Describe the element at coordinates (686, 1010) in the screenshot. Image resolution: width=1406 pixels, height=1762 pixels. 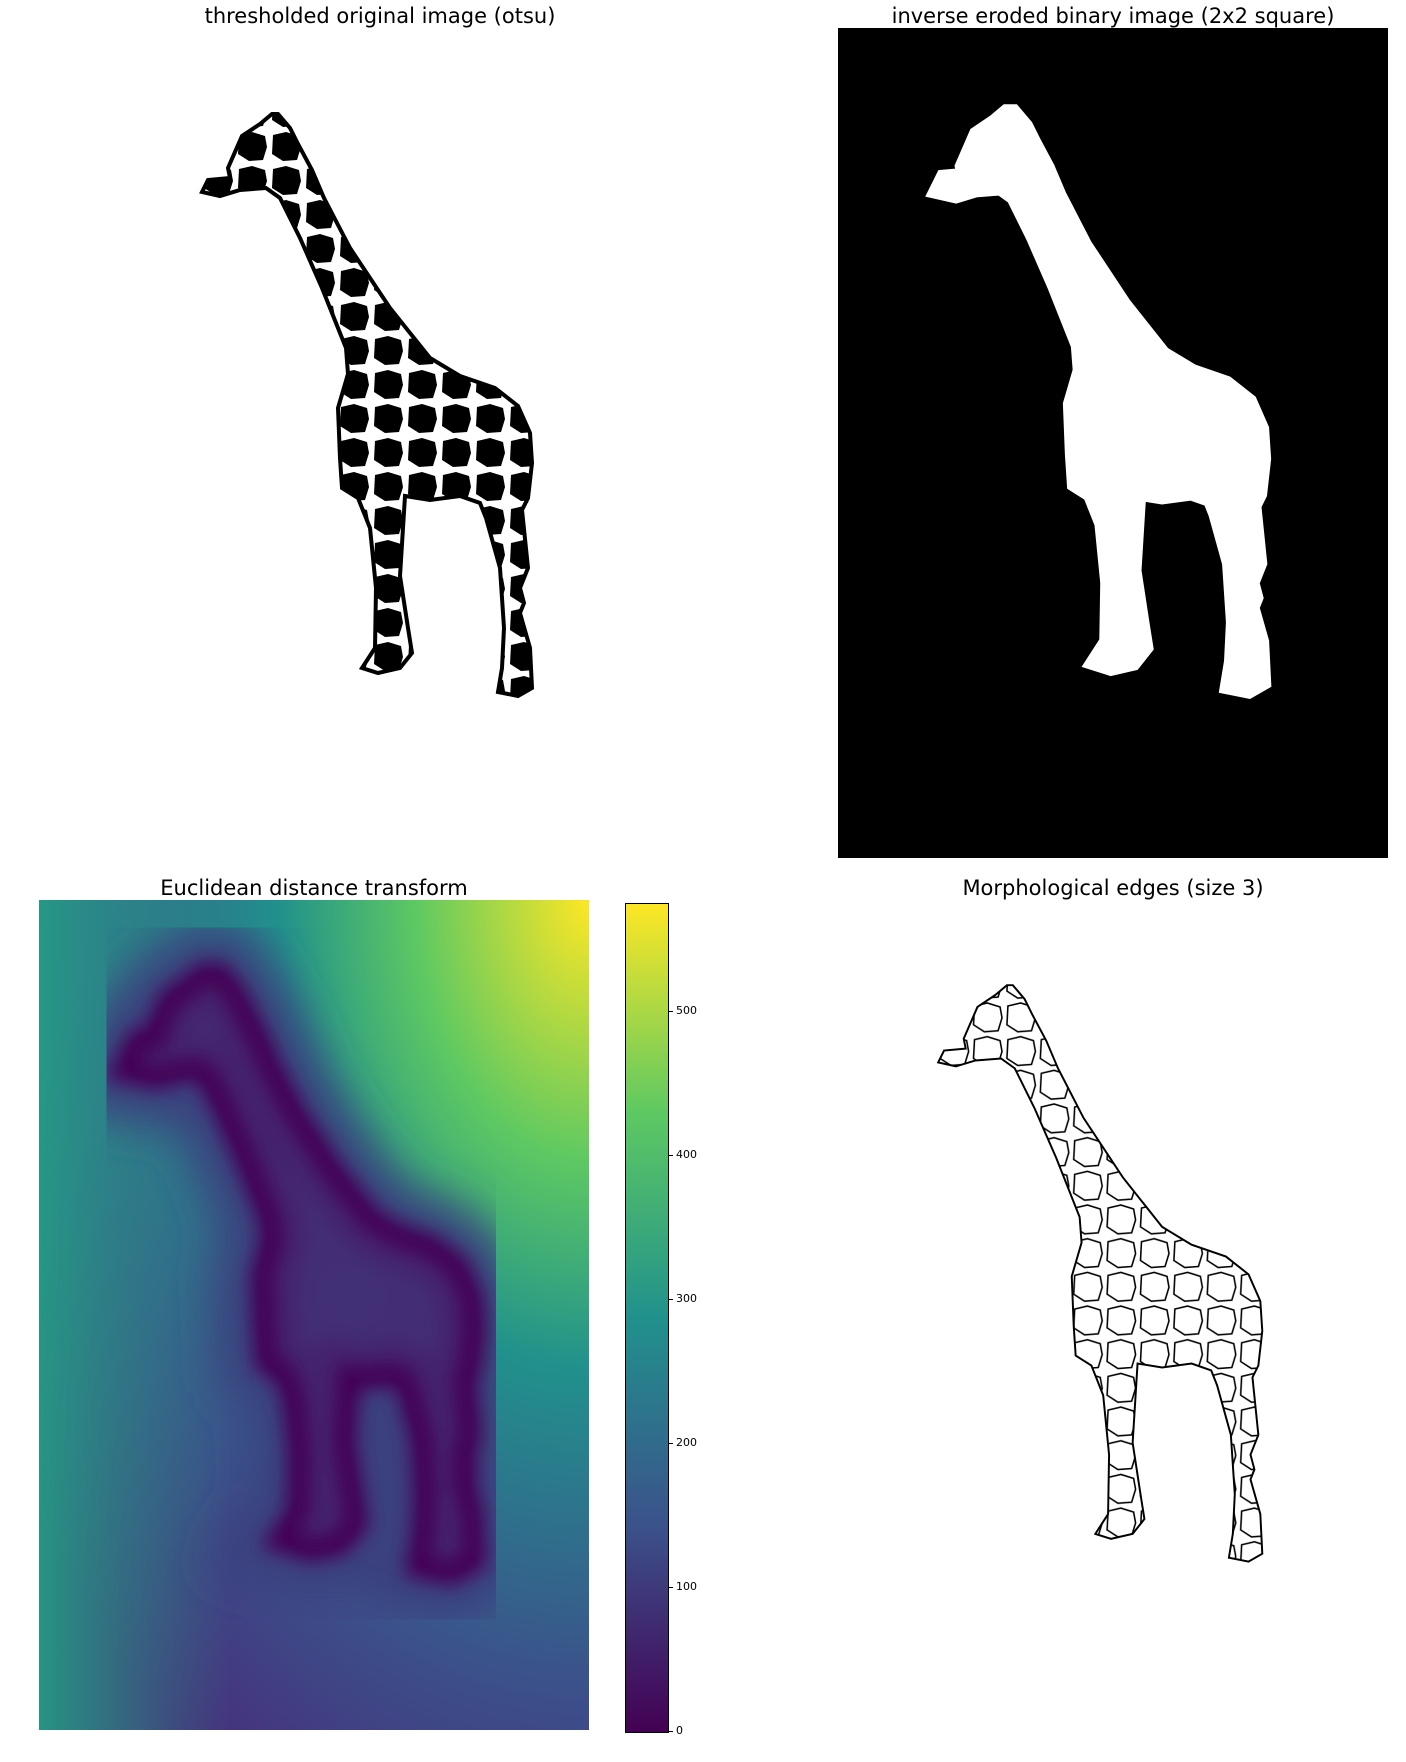
I see `colorbar-tick-label: 500` at that location.